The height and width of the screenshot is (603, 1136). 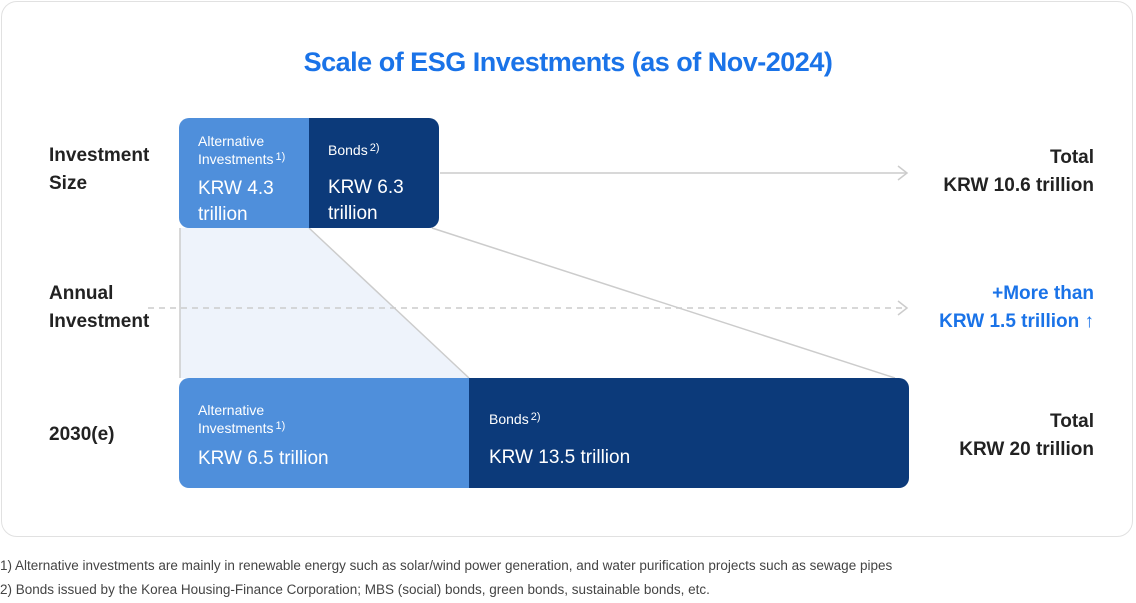 What do you see at coordinates (903, 308) in the screenshot?
I see `annual-arrow-head` at bounding box center [903, 308].